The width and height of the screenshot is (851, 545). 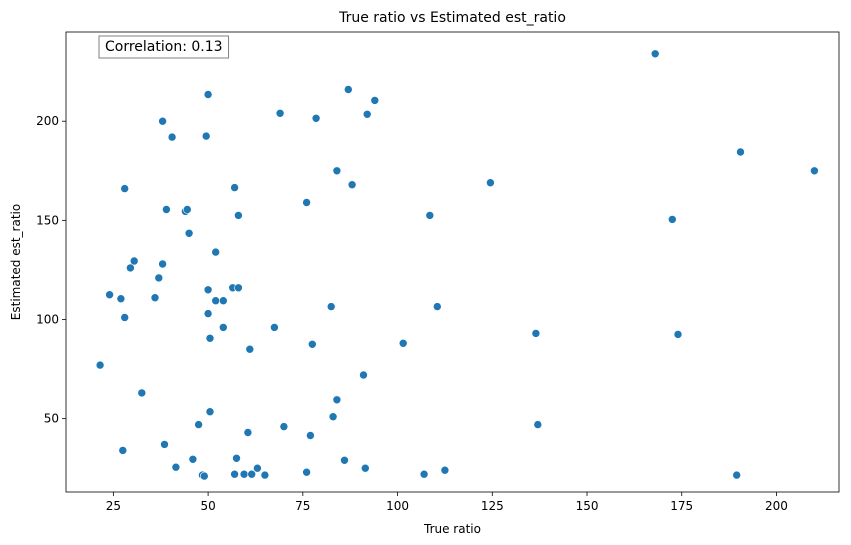 I want to click on y-tick-label: 200, so click(x=47, y=121).